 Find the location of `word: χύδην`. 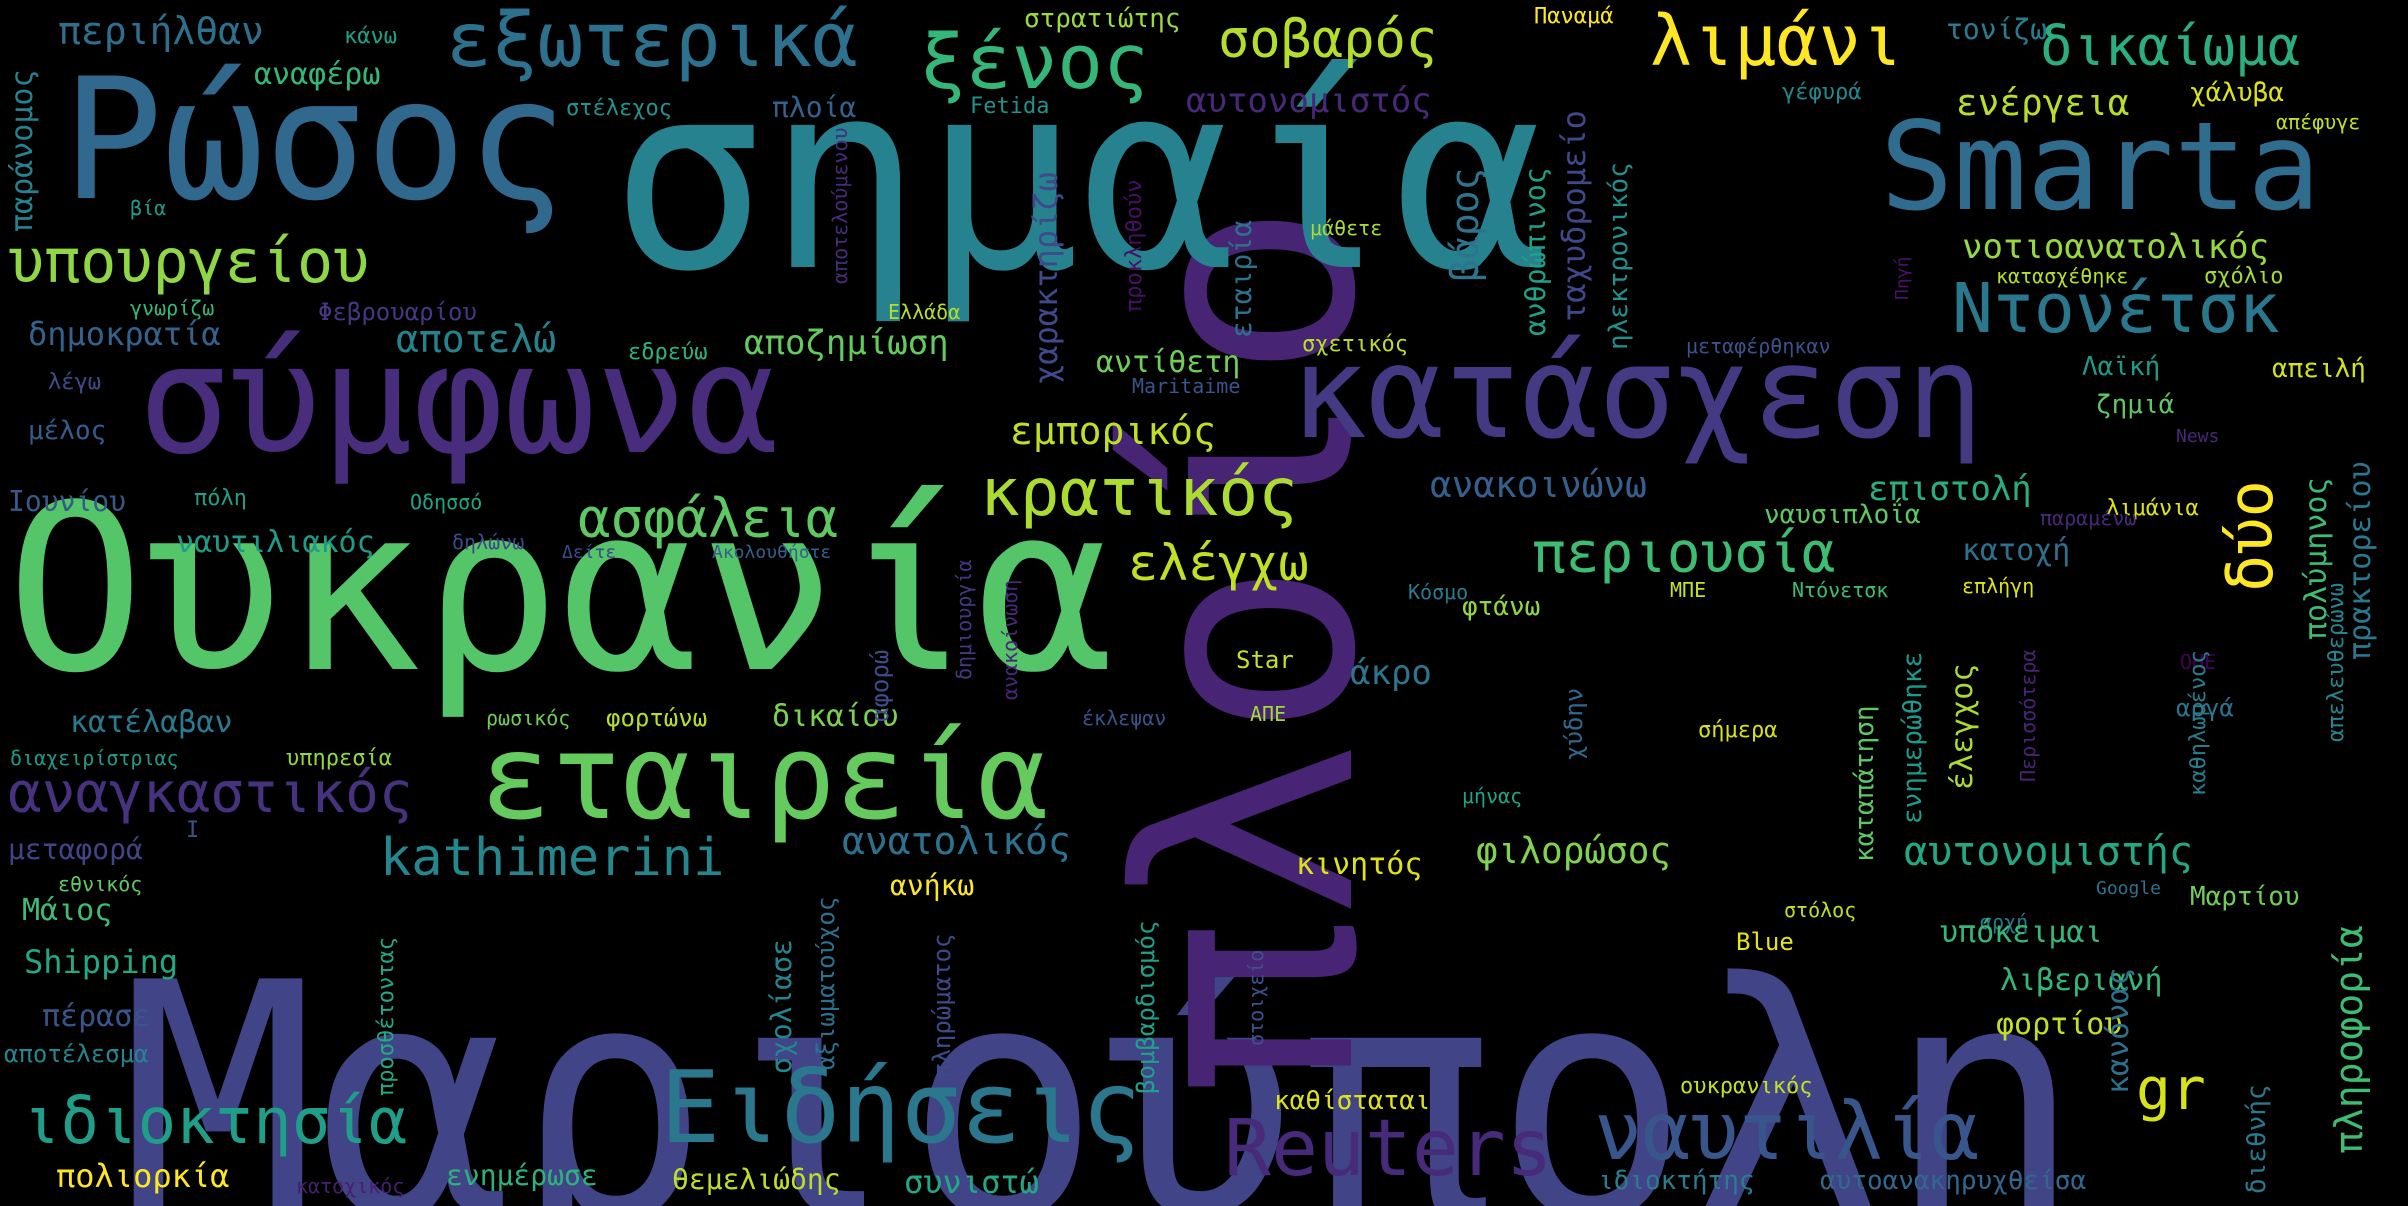

word: χύδην is located at coordinates (1574, 723).